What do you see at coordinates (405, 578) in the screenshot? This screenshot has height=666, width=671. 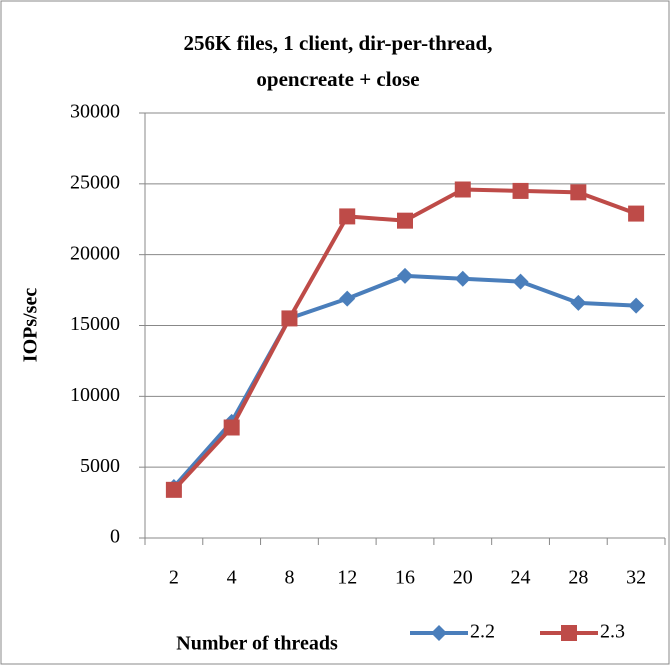 I see `x-tick-label: 16` at bounding box center [405, 578].